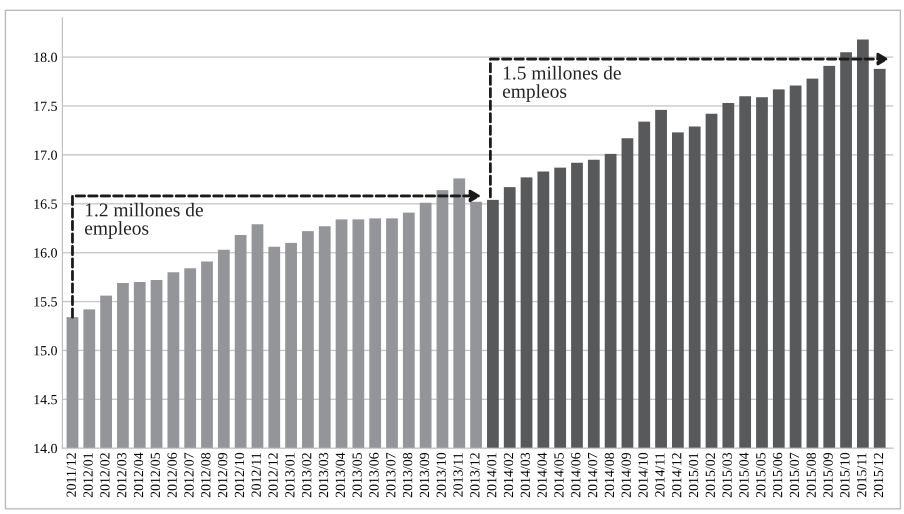 The height and width of the screenshot is (514, 904). I want to click on x-tick-label: 2012/07, so click(189, 475).